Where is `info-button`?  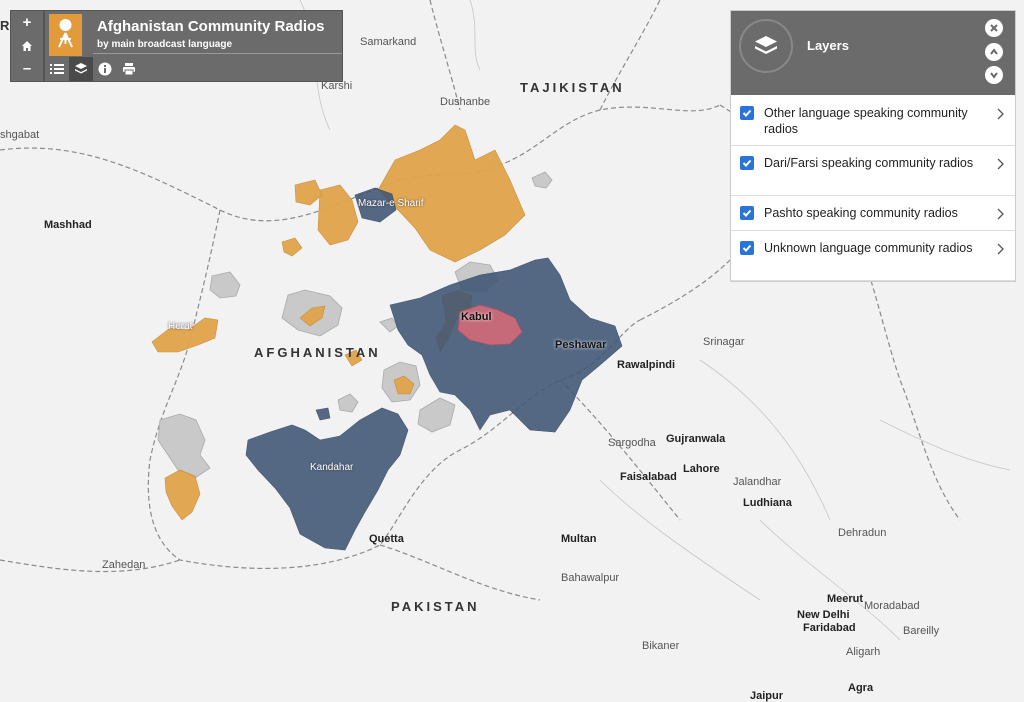 info-button is located at coordinates (105, 69).